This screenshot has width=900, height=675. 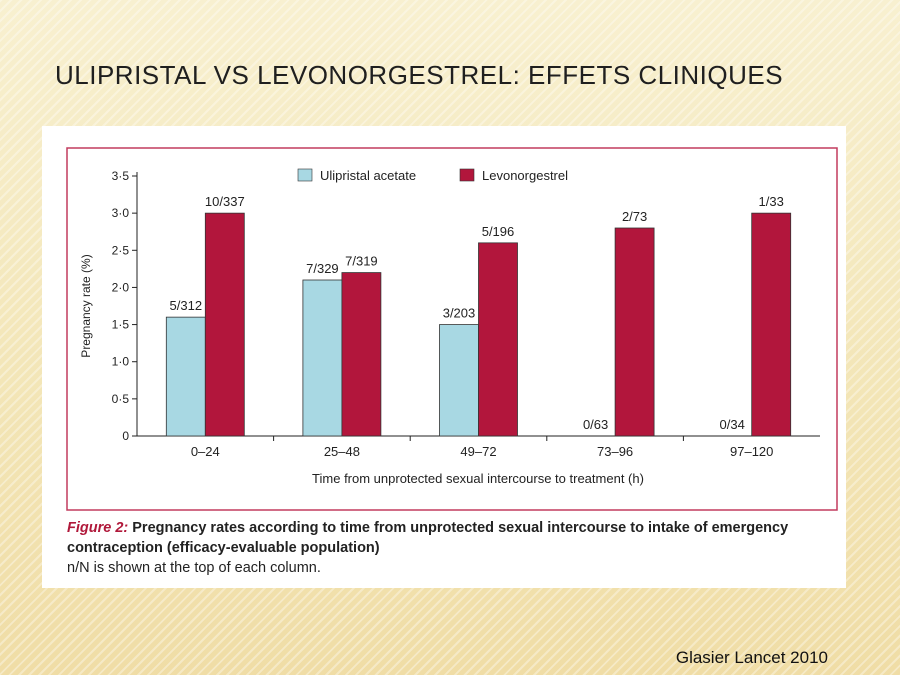 What do you see at coordinates (121, 399) in the screenshot?
I see `y-tick-label: 0·5` at bounding box center [121, 399].